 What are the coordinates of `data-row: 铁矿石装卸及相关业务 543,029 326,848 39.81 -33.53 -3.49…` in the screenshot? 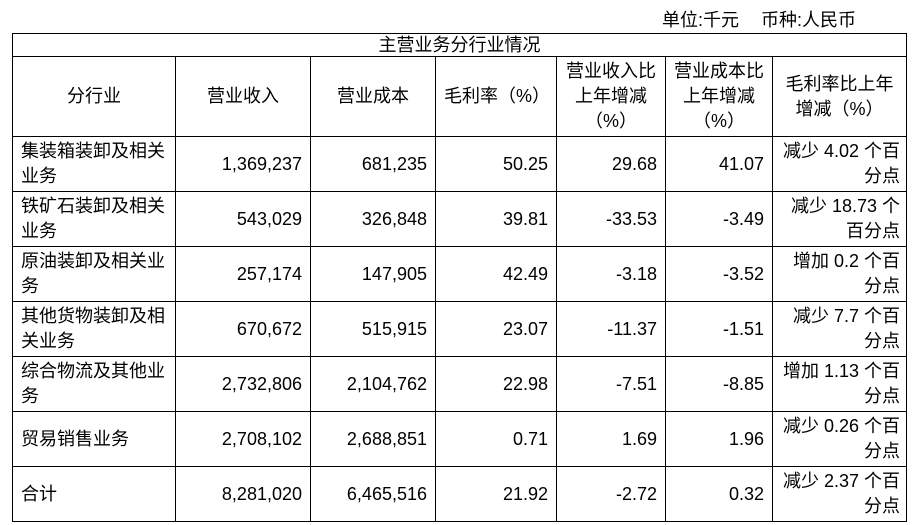 It's located at (460, 219).